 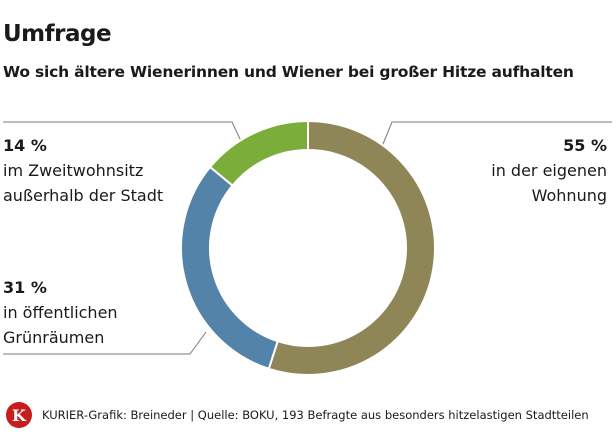 I want to click on leader-line-wohnung, so click(x=497, y=133).